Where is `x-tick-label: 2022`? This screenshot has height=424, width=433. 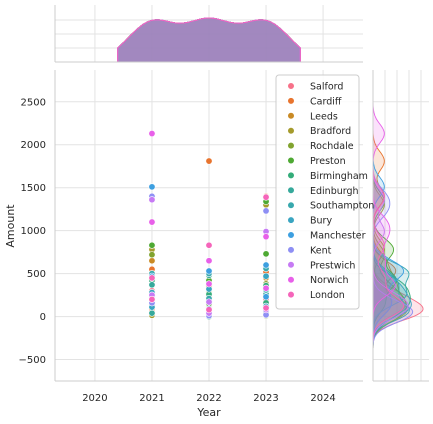 x-tick-label: 2022 is located at coordinates (208, 398).